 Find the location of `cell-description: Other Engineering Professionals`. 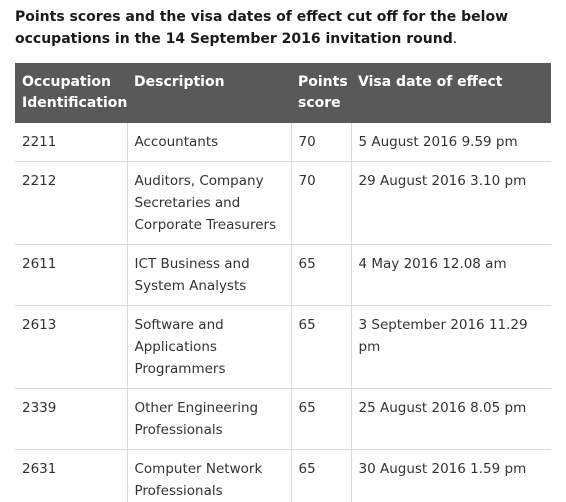

cell-description: Other Engineering Professionals is located at coordinates (208, 419).